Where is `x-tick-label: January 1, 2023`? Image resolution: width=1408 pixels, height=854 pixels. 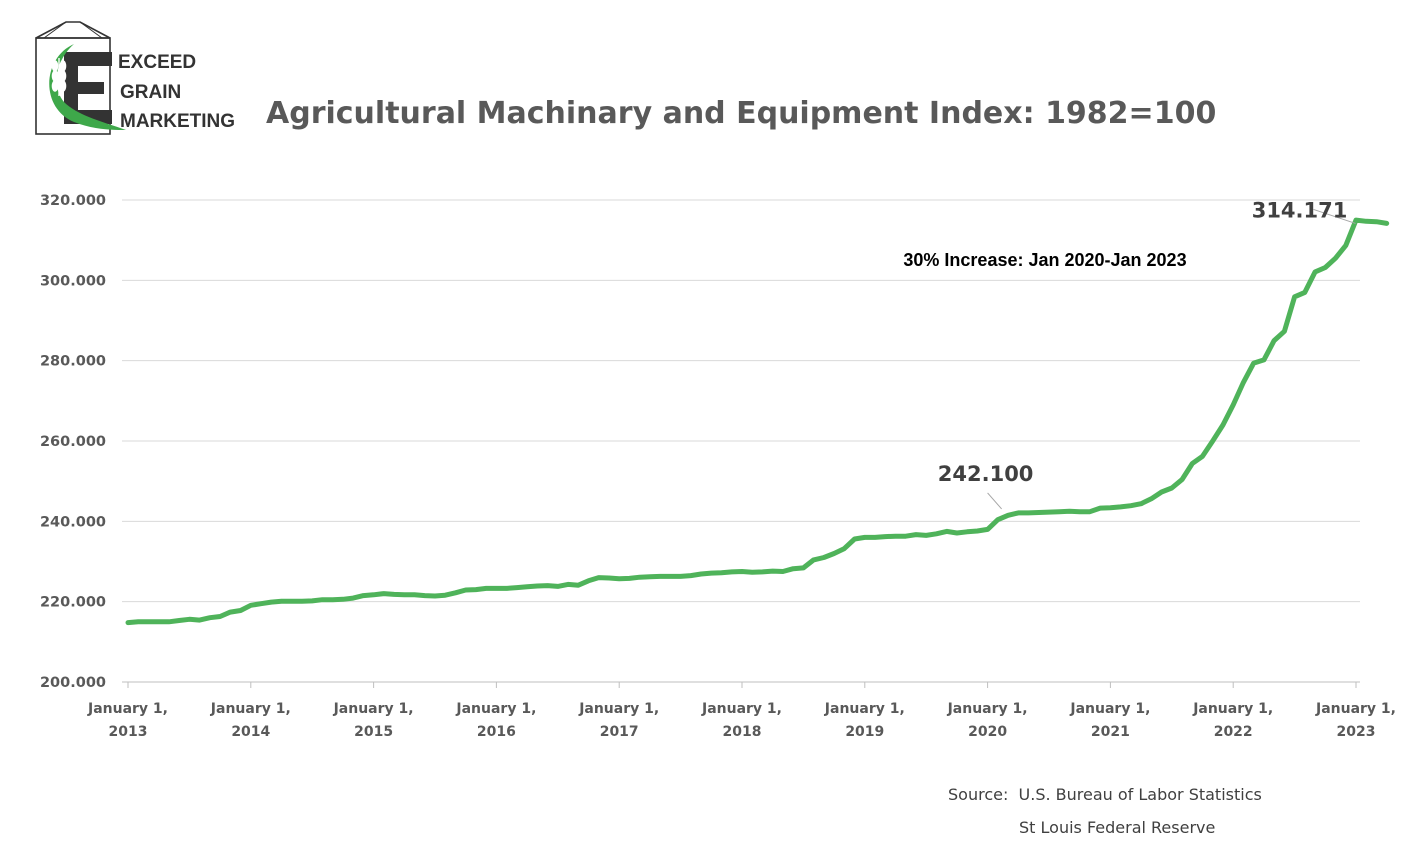 x-tick-label: January 1, 2023 is located at coordinates (1355, 720).